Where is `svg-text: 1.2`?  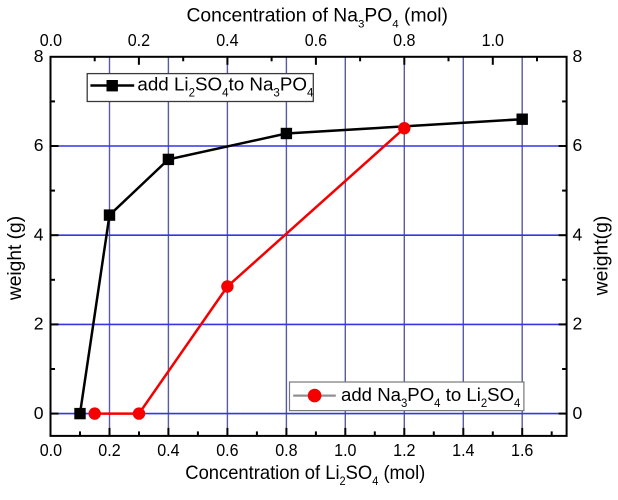 svg-text: 1.2 is located at coordinates (404, 450).